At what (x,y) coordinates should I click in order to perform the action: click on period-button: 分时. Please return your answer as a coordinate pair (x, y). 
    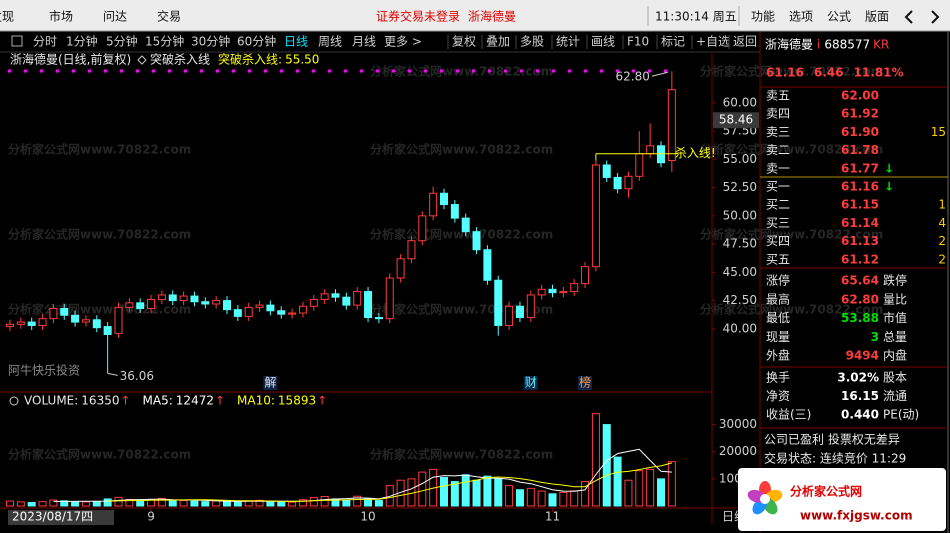
    Looking at the image, I should click on (45, 42).